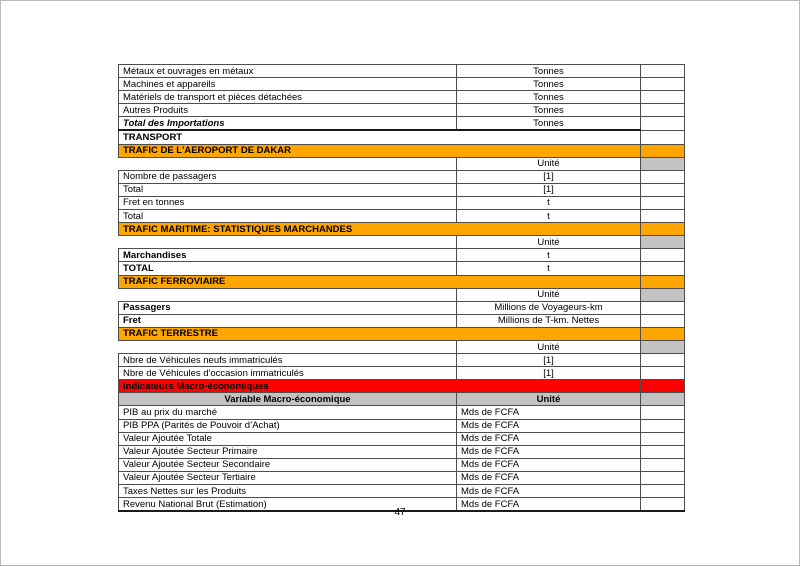 The height and width of the screenshot is (566, 800). I want to click on table-row: Nbre de Véhicules neufs immatriculés [1], so click(401, 360).